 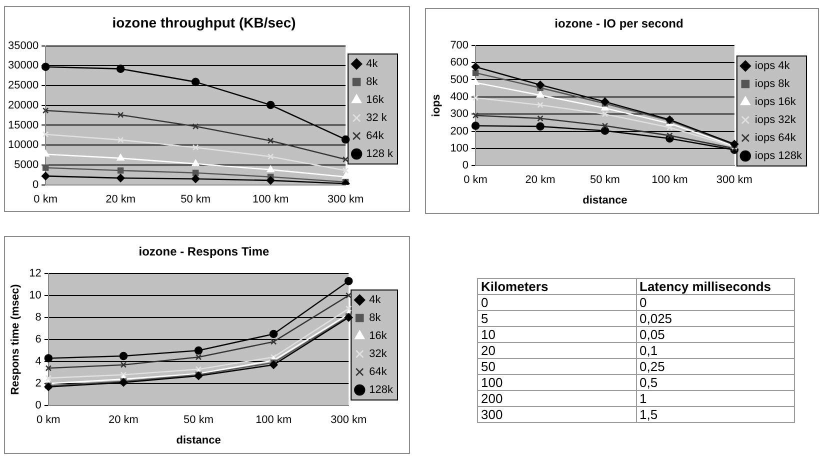 What do you see at coordinates (23, 125) in the screenshot?
I see `y-tick-label: 15000` at bounding box center [23, 125].